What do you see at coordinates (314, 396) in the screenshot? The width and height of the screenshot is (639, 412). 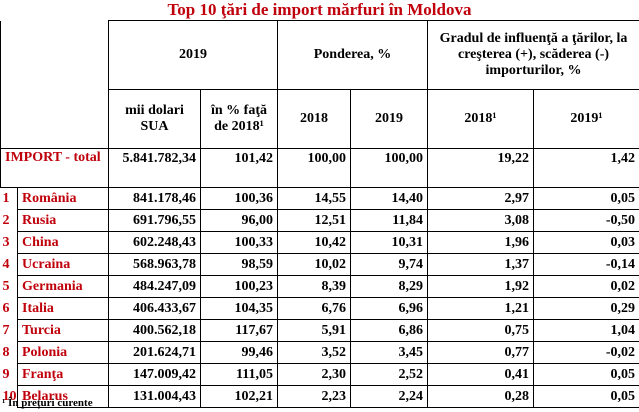 I see `row-share-2018: 2,23` at bounding box center [314, 396].